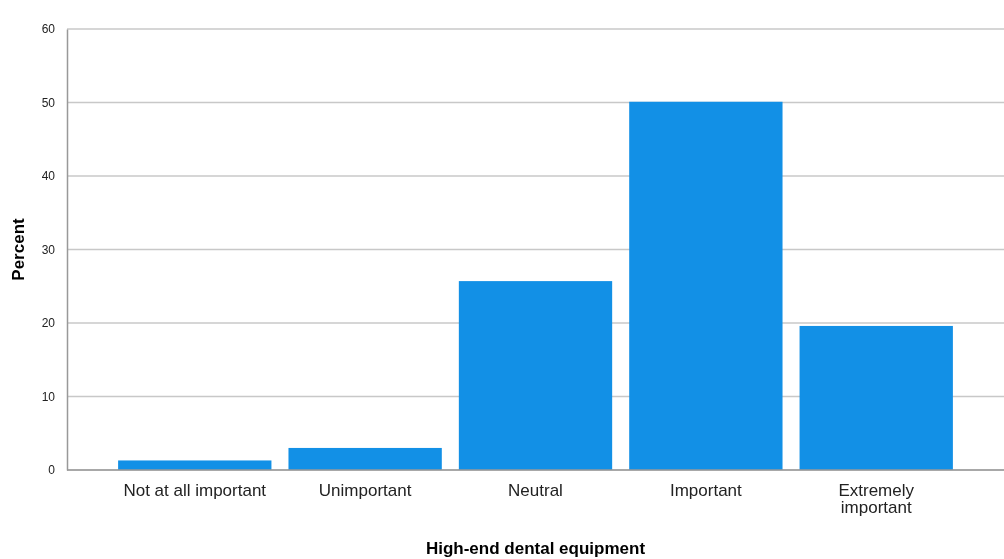 The height and width of the screenshot is (559, 1004). What do you see at coordinates (52, 470) in the screenshot?
I see `y-tick-label: 0` at bounding box center [52, 470].